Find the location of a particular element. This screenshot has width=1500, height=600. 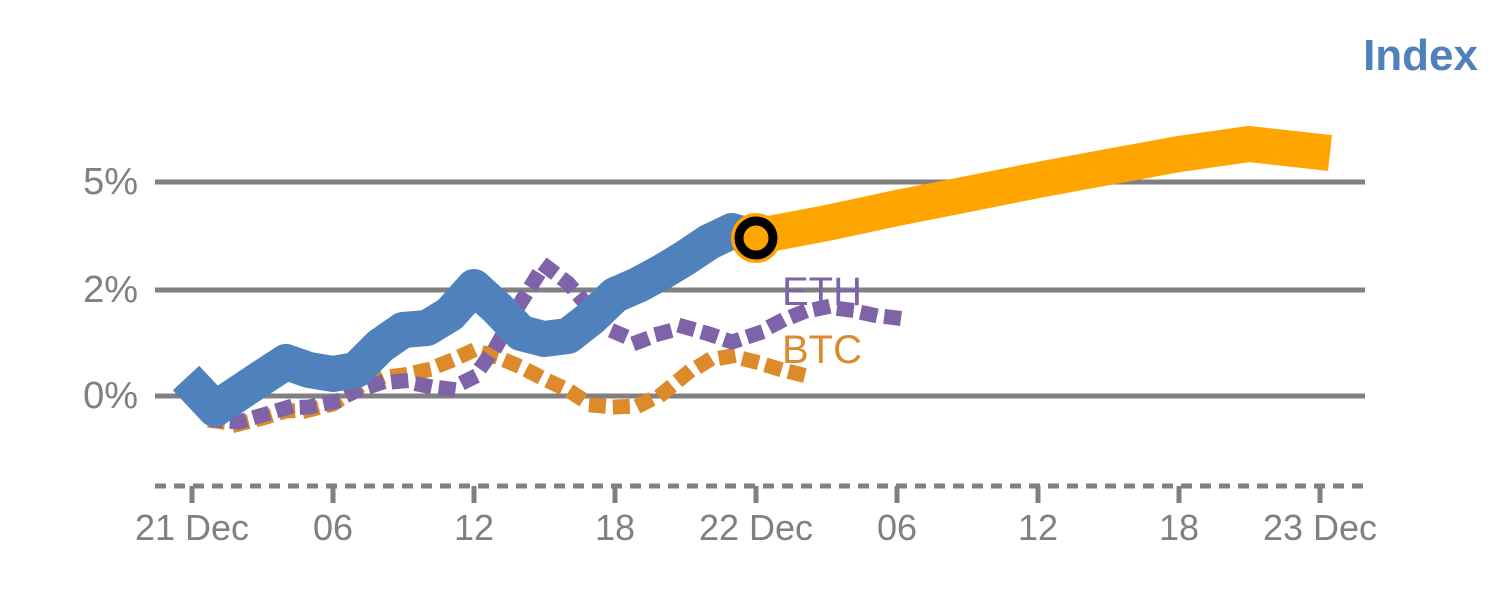

y-tick-label-5pct: 5% is located at coordinates (110, 182).